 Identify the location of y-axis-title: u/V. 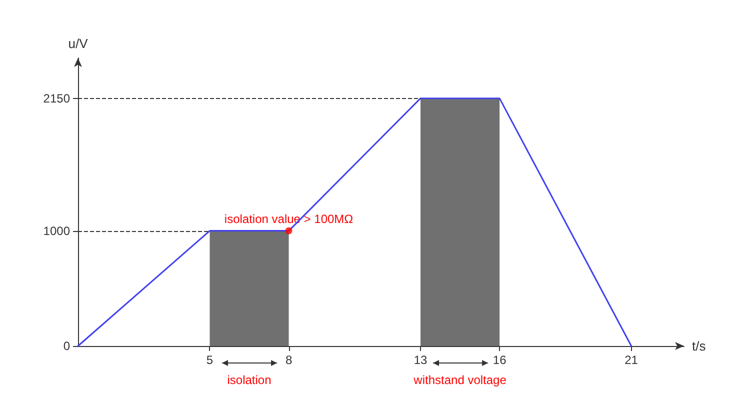
(78, 43).